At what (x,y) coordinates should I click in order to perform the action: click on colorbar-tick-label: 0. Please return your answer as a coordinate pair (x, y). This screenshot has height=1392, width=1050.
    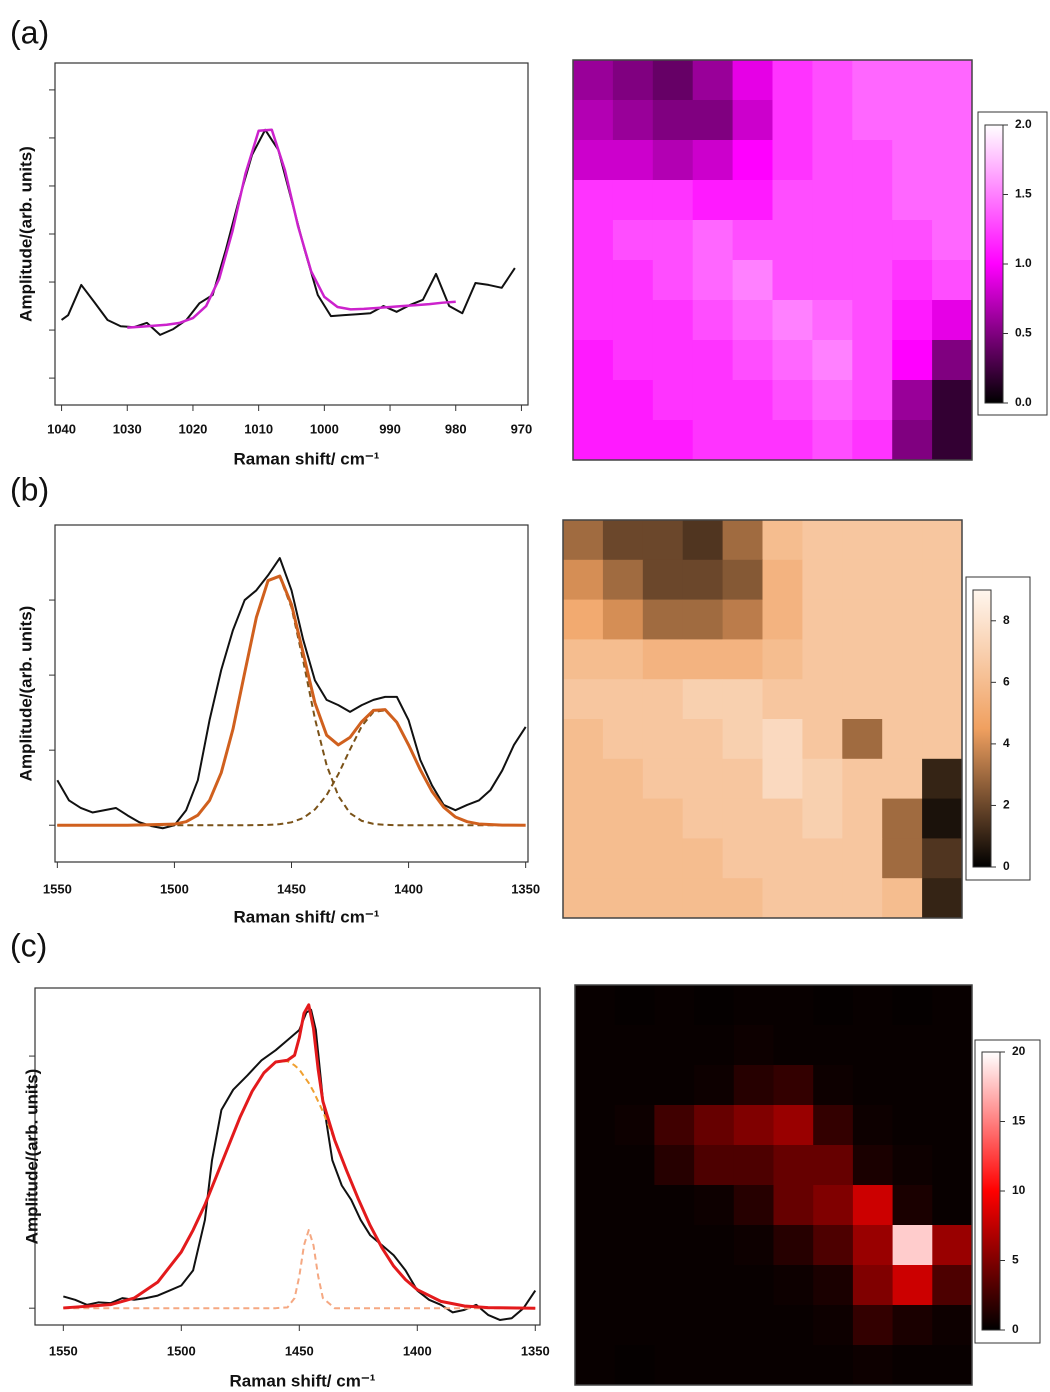
    Looking at the image, I should click on (1006, 866).